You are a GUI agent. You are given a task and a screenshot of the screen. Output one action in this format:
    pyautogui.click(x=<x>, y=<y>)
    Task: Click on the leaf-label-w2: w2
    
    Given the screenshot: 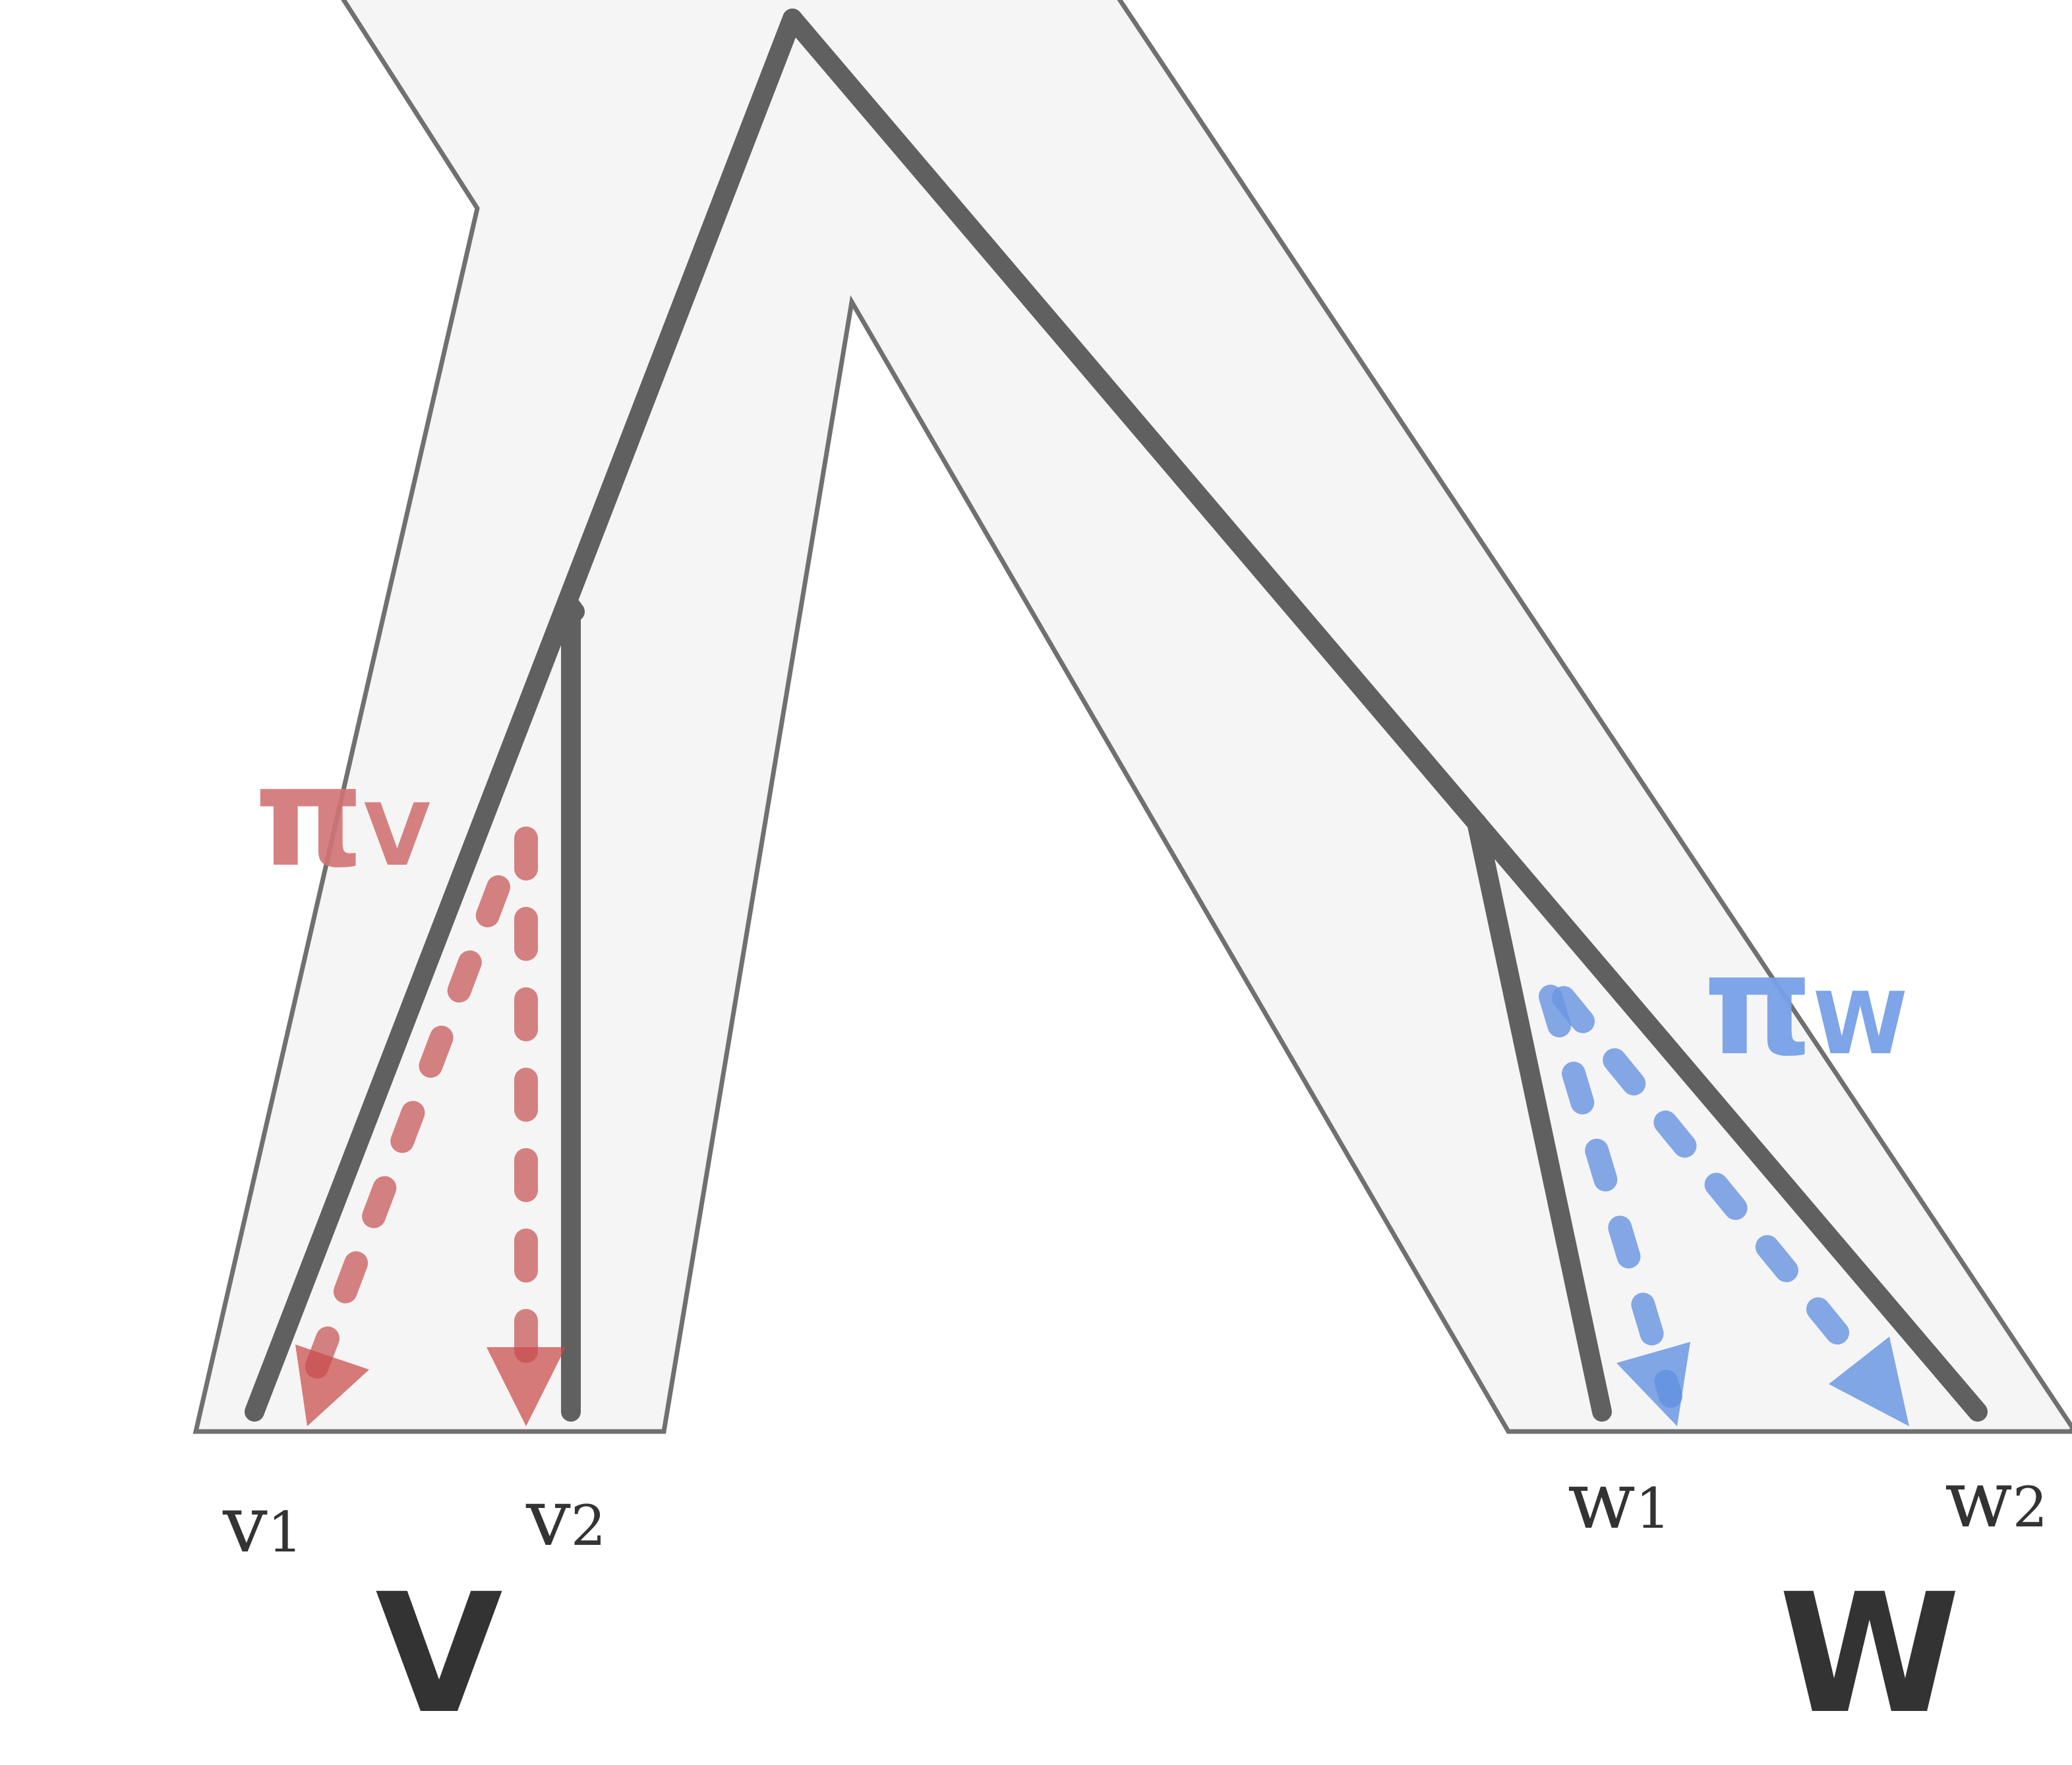 What is the action you would take?
    pyautogui.click(x=1996, y=1500)
    